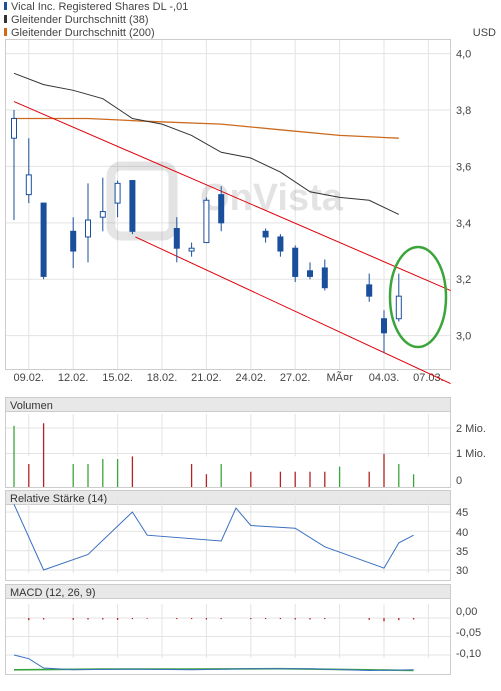 The width and height of the screenshot is (501, 691). I want to click on legend-label-price: Vical Inc. Registered Shares DL -,01, so click(99, 7).